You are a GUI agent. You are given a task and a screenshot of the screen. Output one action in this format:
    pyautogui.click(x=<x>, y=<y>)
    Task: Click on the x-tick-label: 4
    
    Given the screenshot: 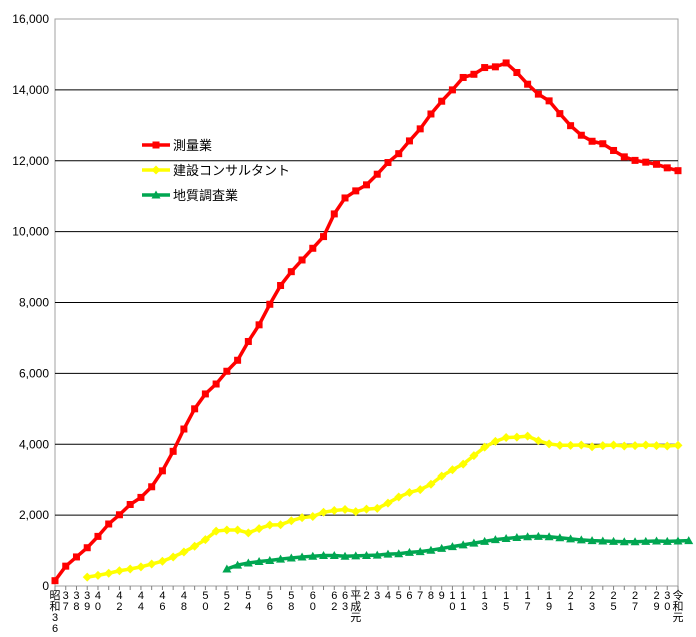 What is the action you would take?
    pyautogui.click(x=388, y=596)
    